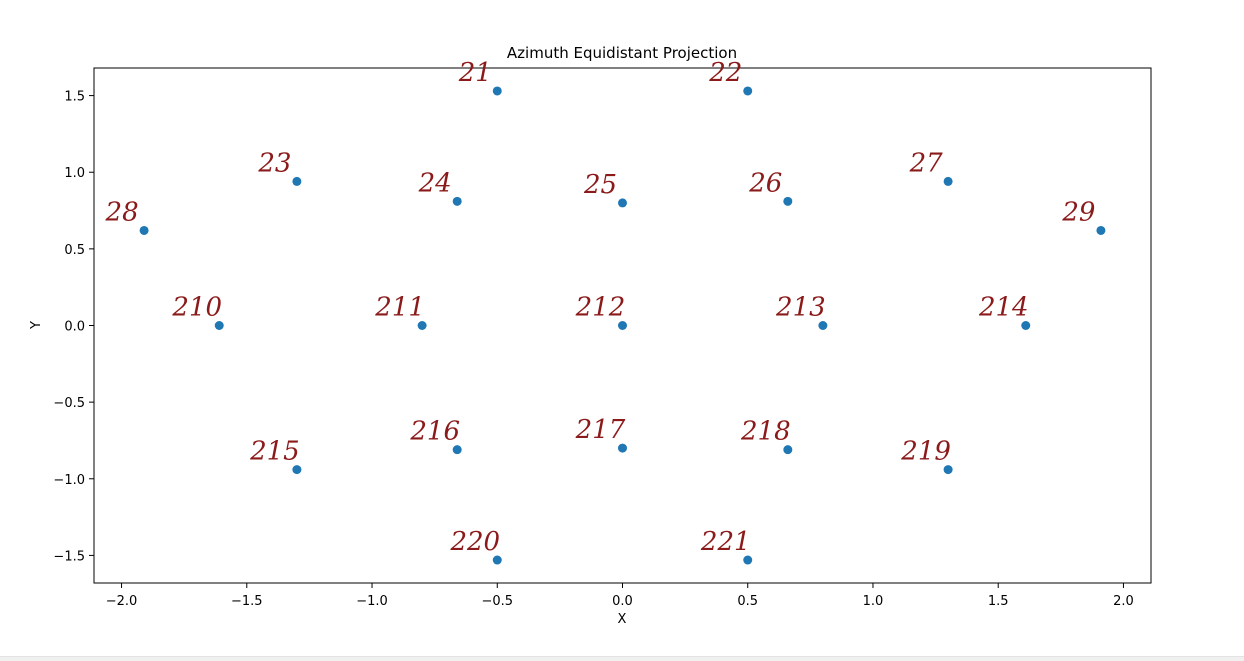 This screenshot has width=1244, height=661. Describe the element at coordinates (622, 658) in the screenshot. I see `window-bottom-strip` at that location.